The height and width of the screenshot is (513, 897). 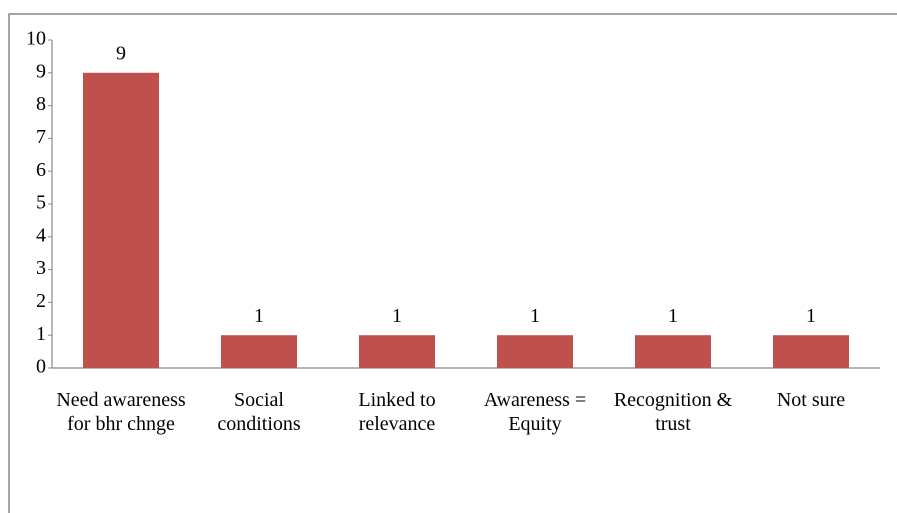 What do you see at coordinates (41, 137) in the screenshot?
I see `y-tick-label: 7` at bounding box center [41, 137].